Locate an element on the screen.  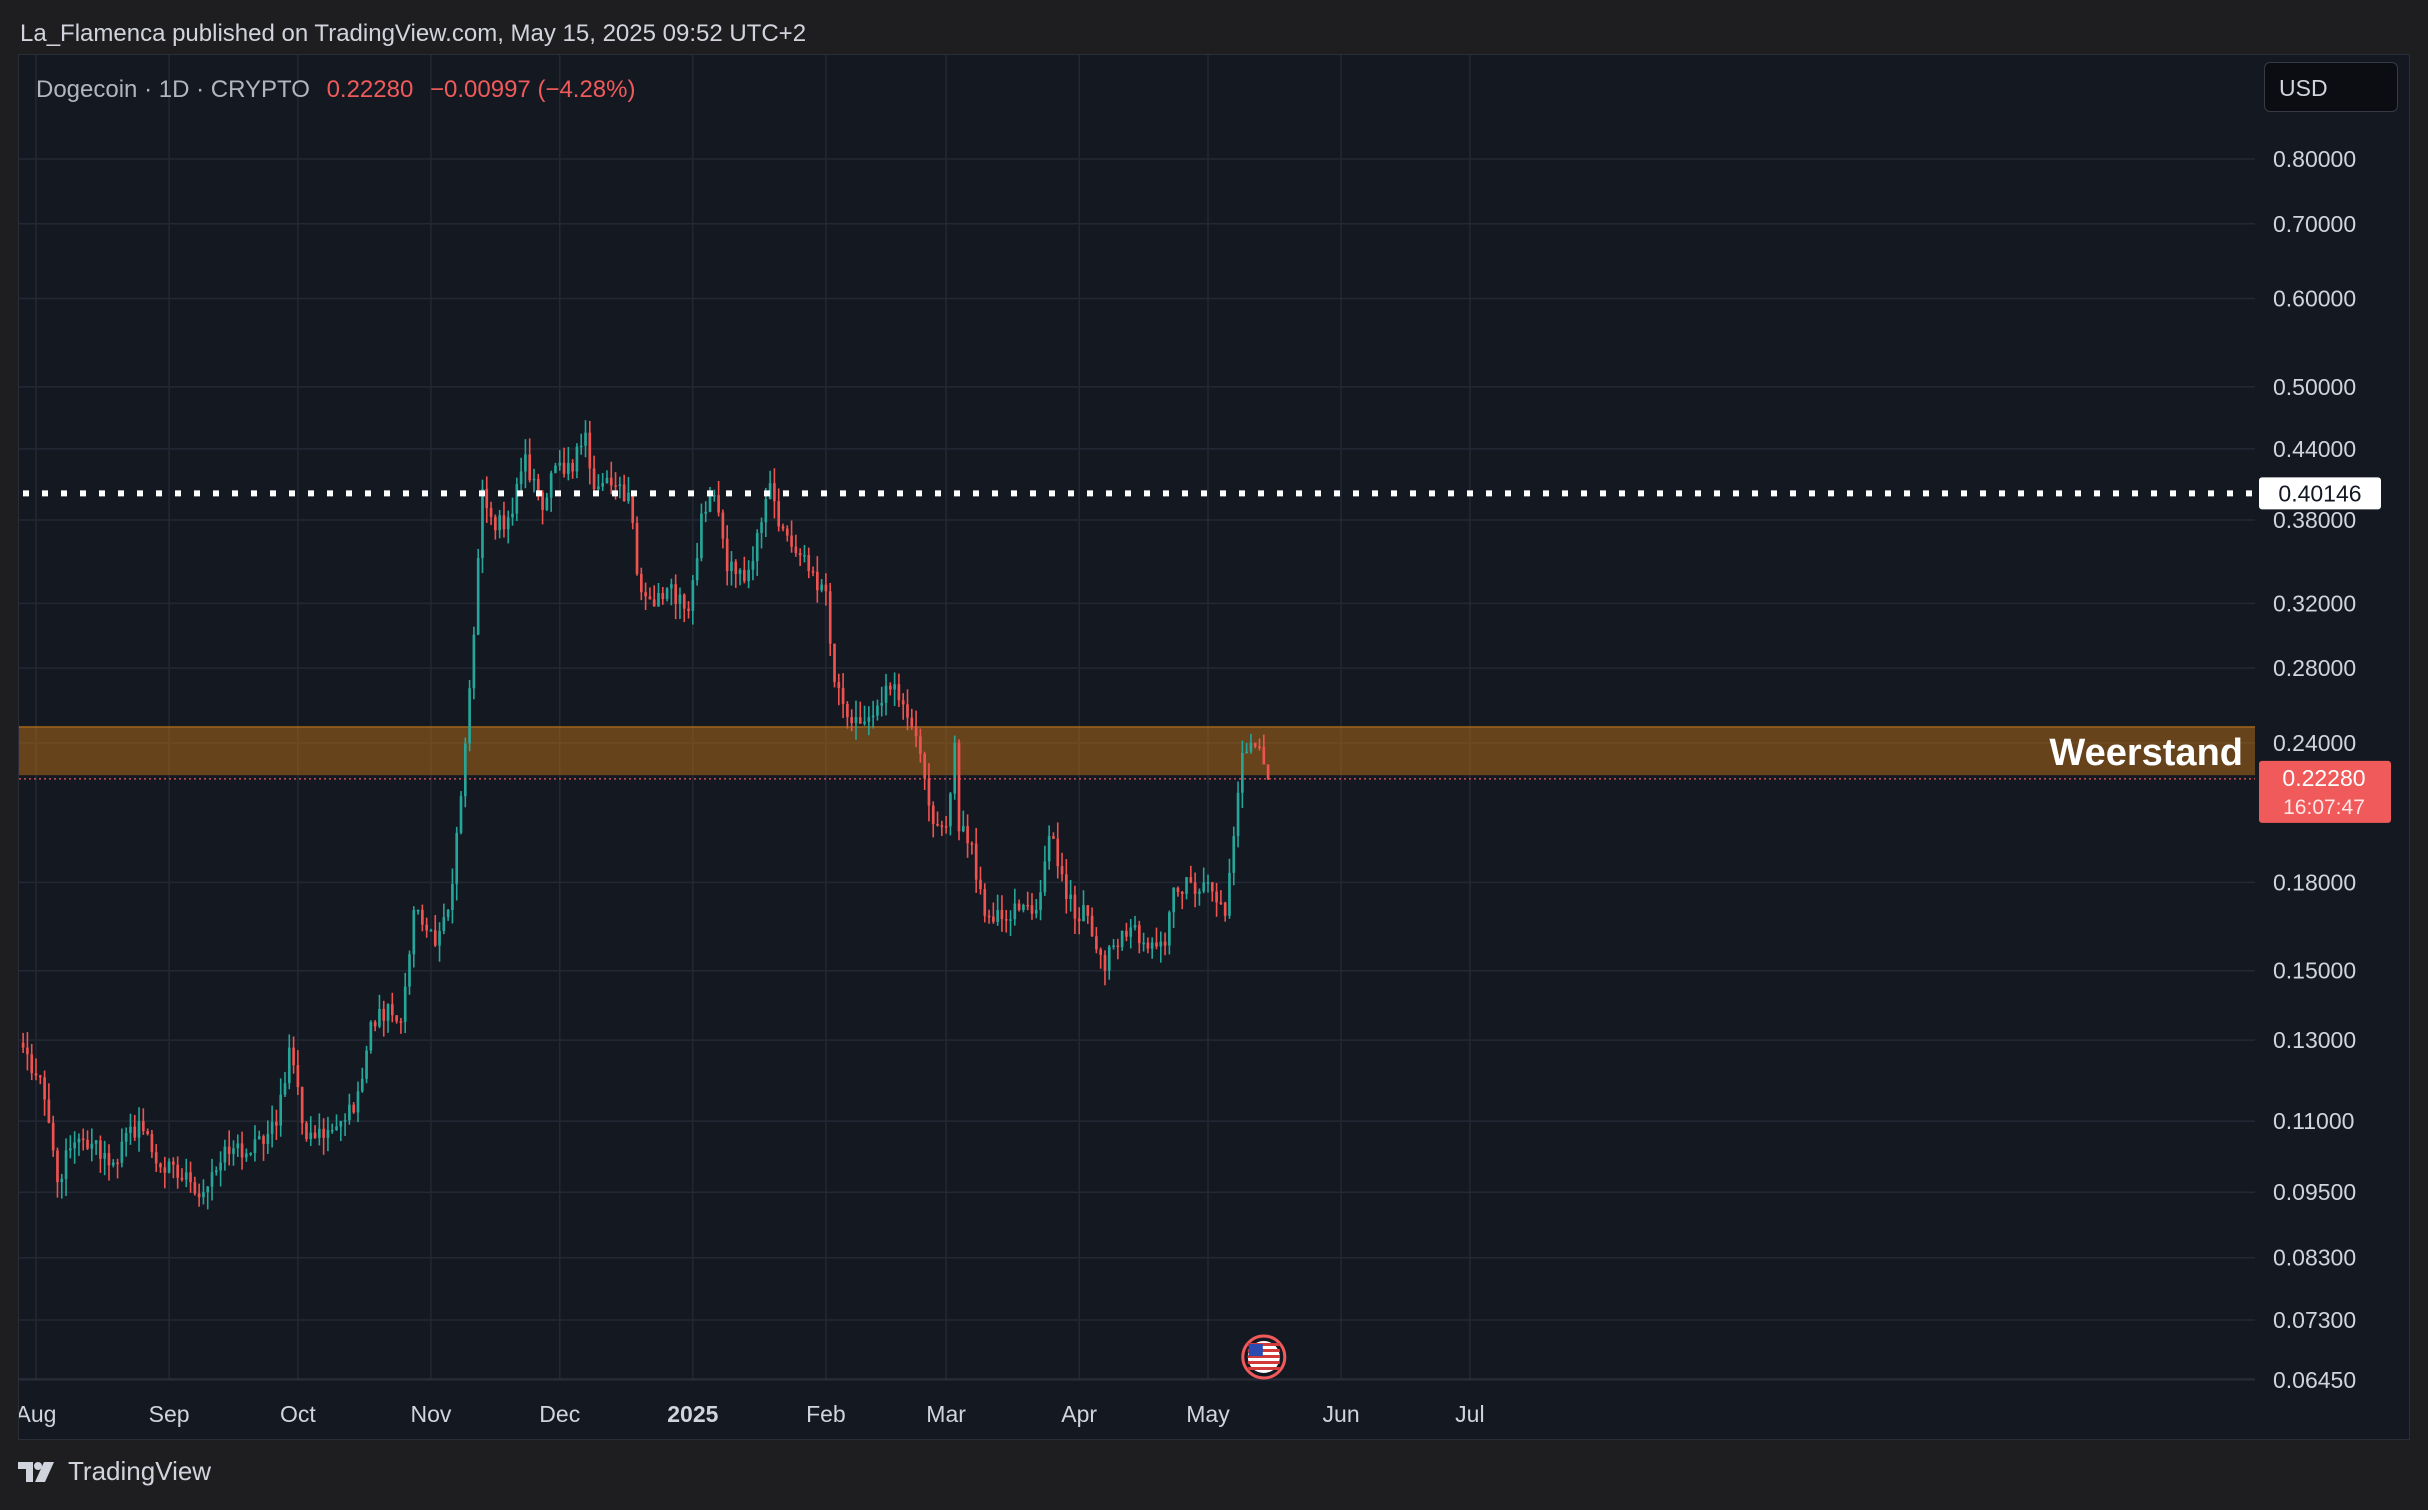
currency-selector: USD is located at coordinates (2331, 87).